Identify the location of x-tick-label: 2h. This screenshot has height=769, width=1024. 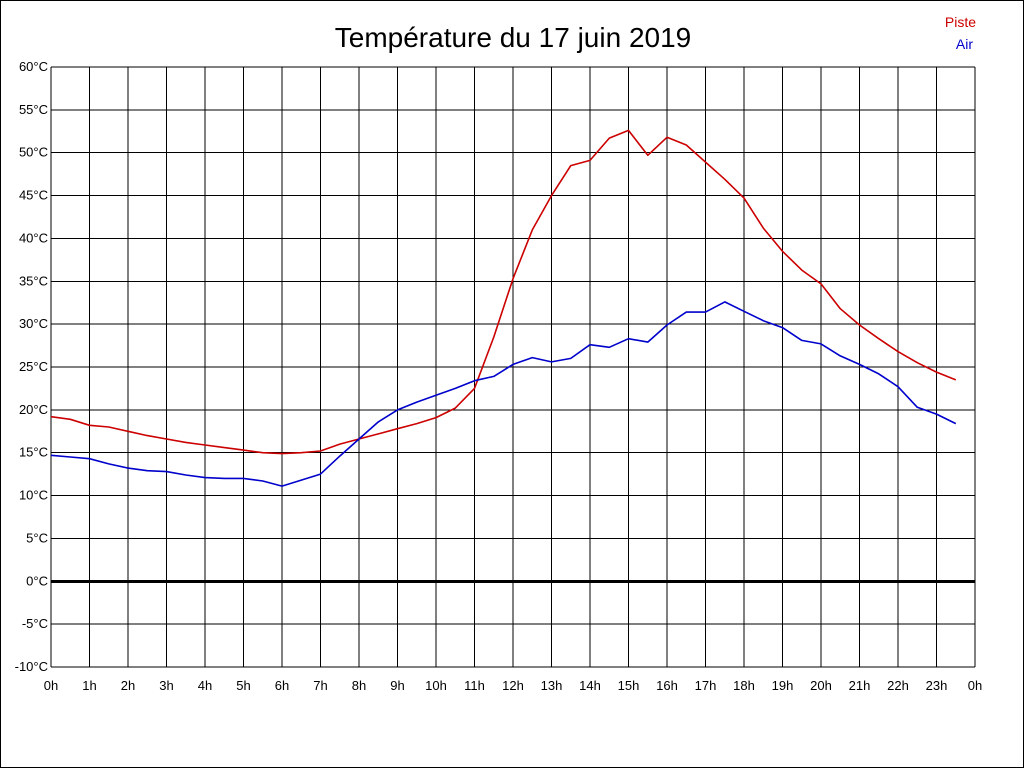
(128, 685).